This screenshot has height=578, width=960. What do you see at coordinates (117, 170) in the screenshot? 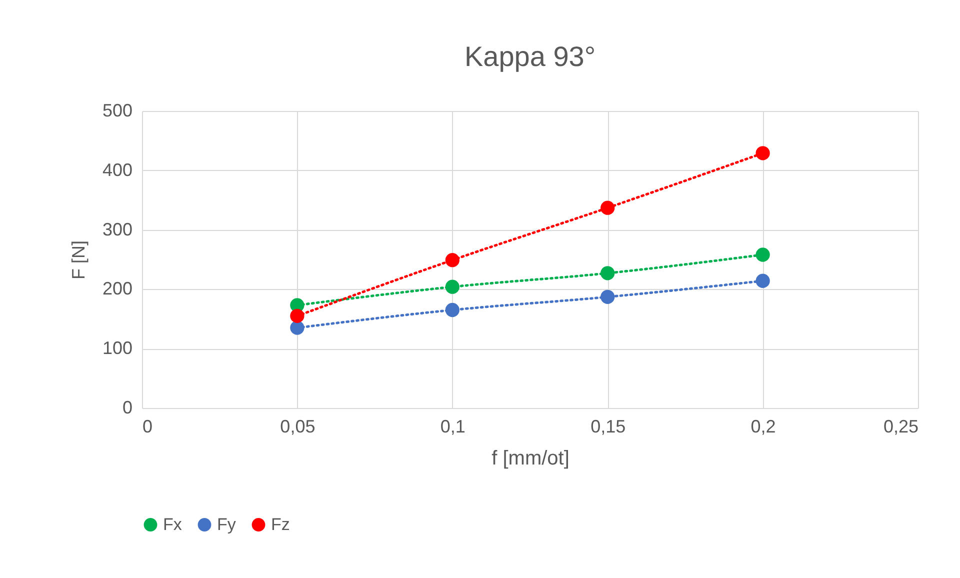
I see `y-tick-label: 400` at bounding box center [117, 170].